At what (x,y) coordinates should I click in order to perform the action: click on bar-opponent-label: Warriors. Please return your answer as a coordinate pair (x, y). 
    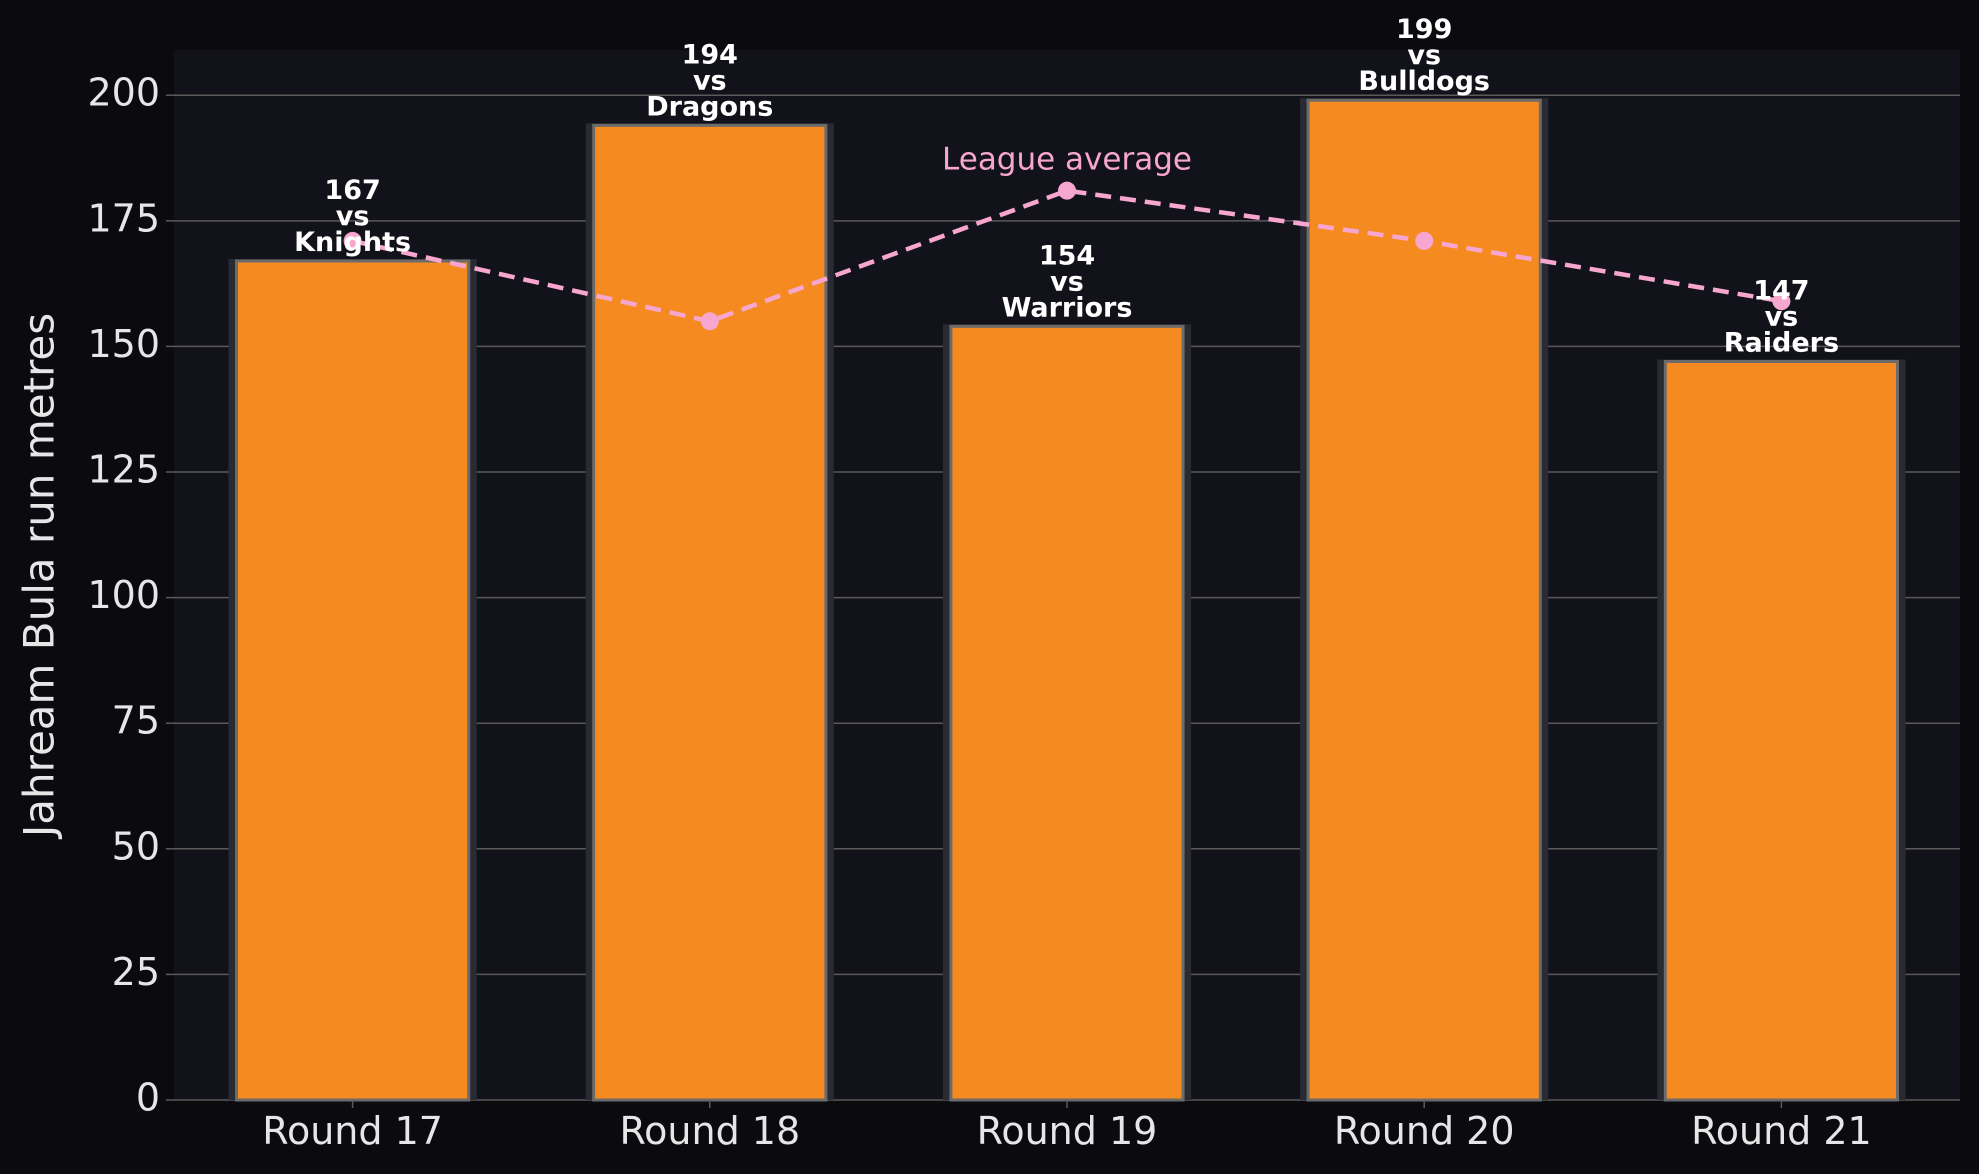
    Looking at the image, I should click on (1067, 307).